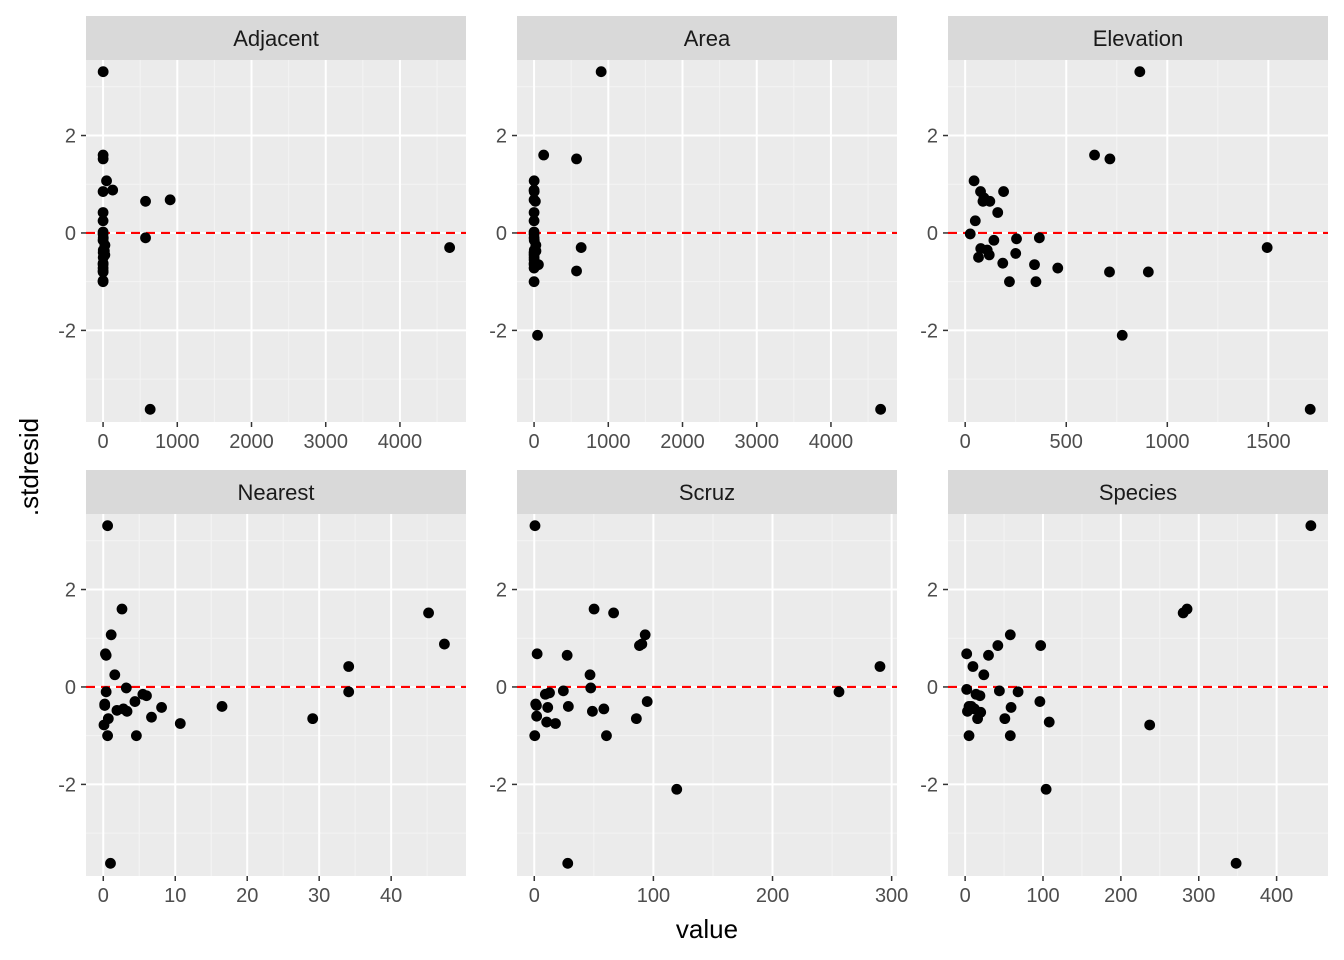  I want to click on facet-strip-label: Species, so click(1138, 492).